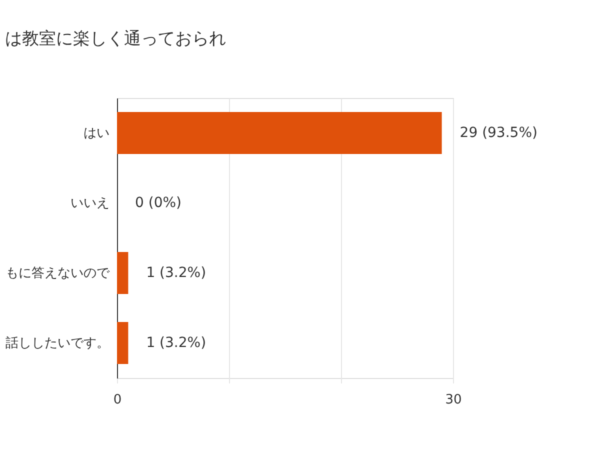 This screenshot has height=450, width=600. Describe the element at coordinates (97, 133) in the screenshot. I see `y-tick-label: はい` at that location.